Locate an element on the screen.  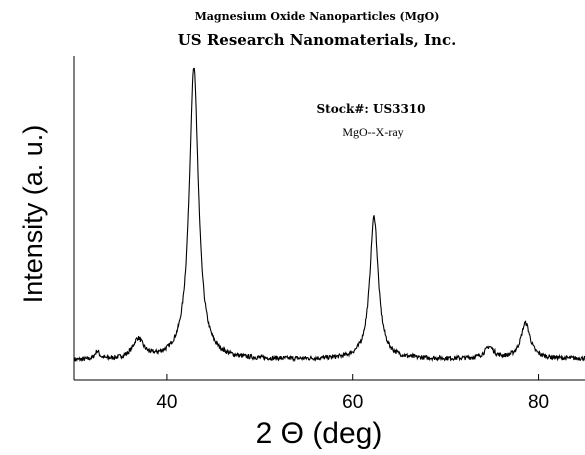
x-axis-label: 2 Θ (deg) is located at coordinates (319, 433).